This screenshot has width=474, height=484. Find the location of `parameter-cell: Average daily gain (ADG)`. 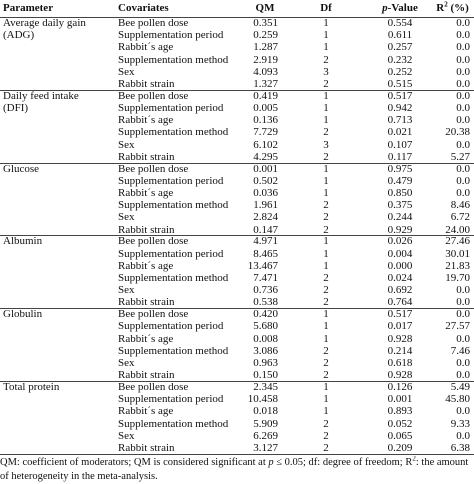

parameter-cell: Average daily gain (ADG) is located at coordinates (44, 29).